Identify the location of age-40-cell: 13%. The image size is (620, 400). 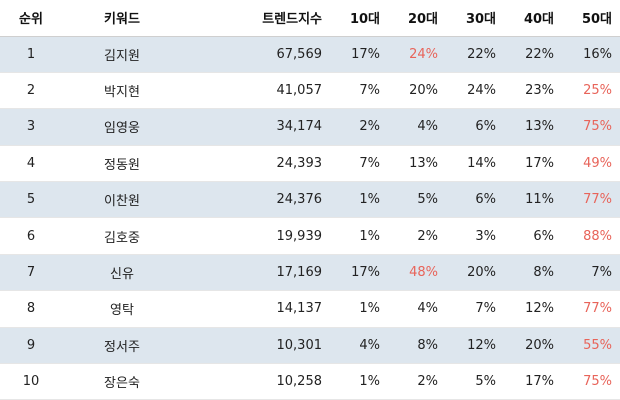
(539, 127).